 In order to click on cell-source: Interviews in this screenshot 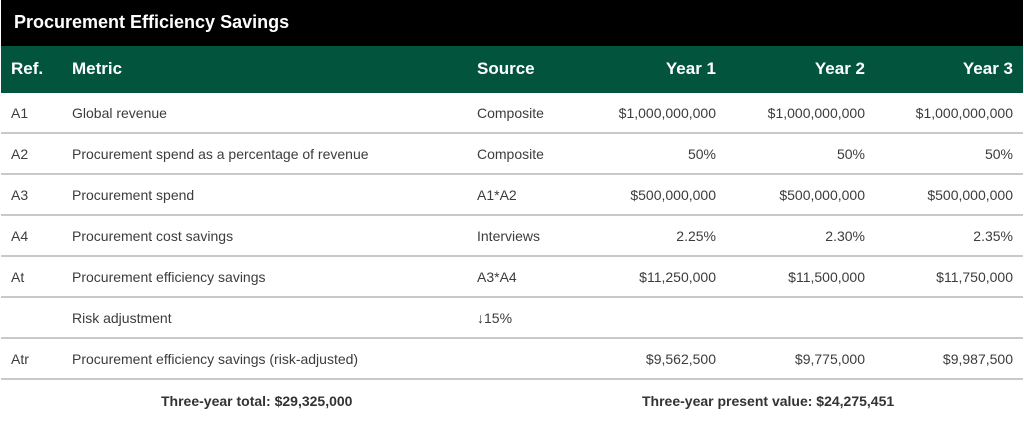, I will do `click(509, 236)`.